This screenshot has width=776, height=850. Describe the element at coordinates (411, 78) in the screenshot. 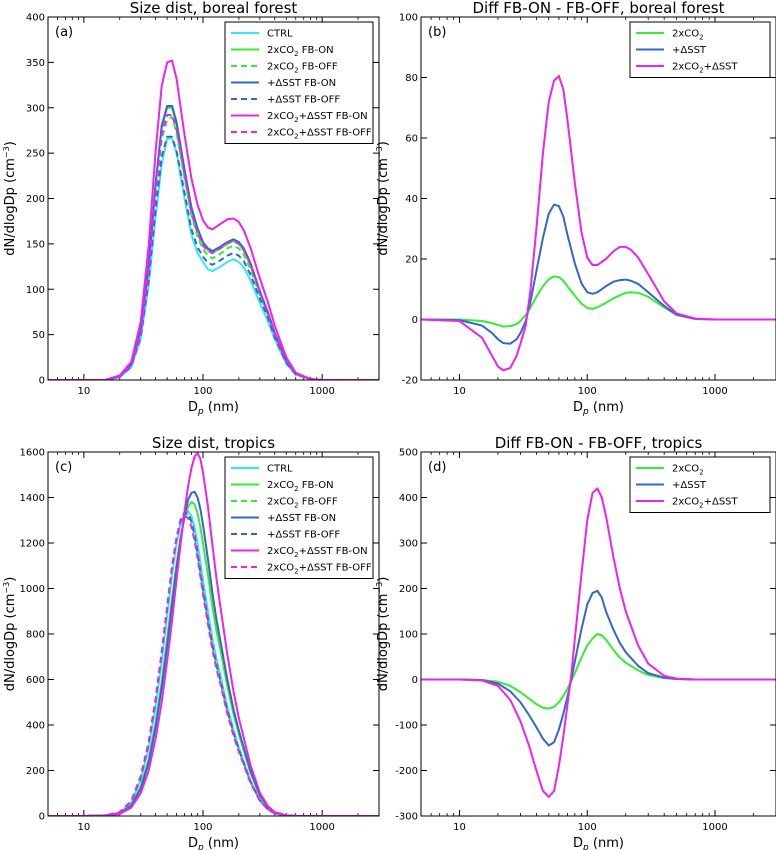

I see `y-tick-label: 80` at that location.